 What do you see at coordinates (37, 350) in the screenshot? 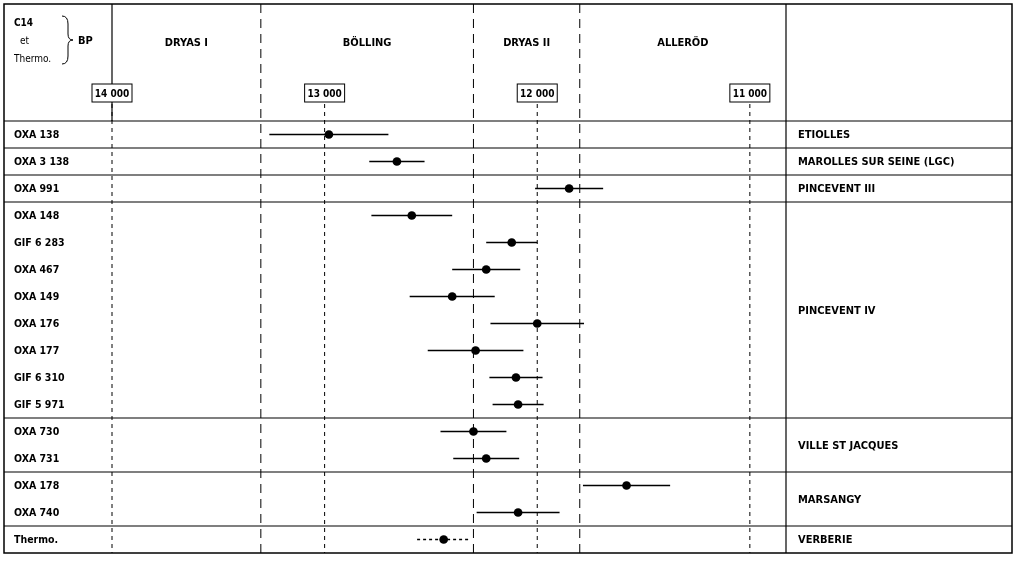
I see `y-tick-label: OXA 177` at bounding box center [37, 350].